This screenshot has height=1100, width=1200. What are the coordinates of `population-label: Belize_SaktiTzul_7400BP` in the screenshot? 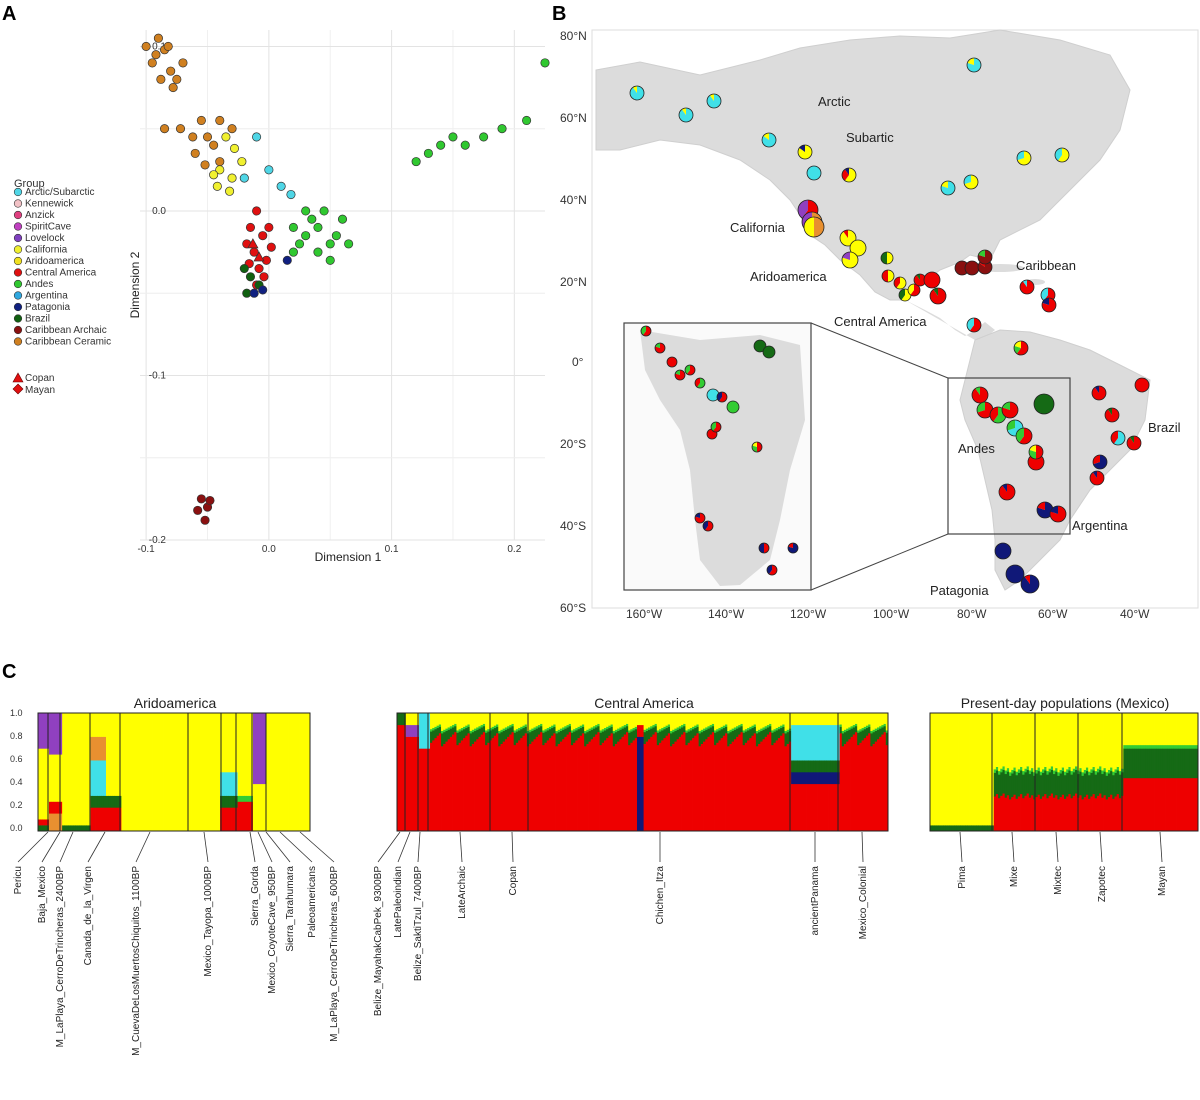 It's located at (418, 923).